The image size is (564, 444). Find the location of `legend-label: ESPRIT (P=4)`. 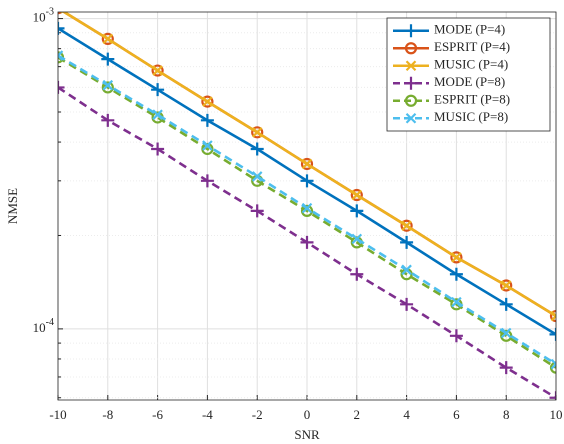

legend-label: ESPRIT (P=4) is located at coordinates (472, 46).